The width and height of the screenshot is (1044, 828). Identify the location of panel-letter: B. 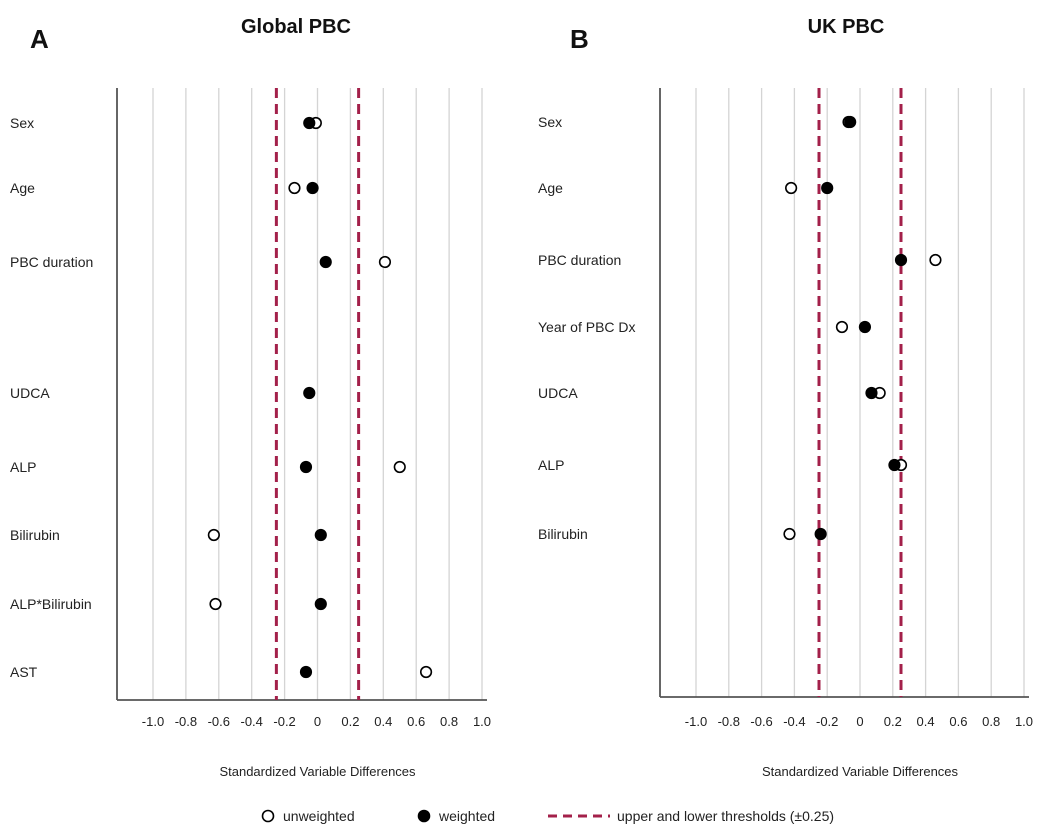
(579, 39).